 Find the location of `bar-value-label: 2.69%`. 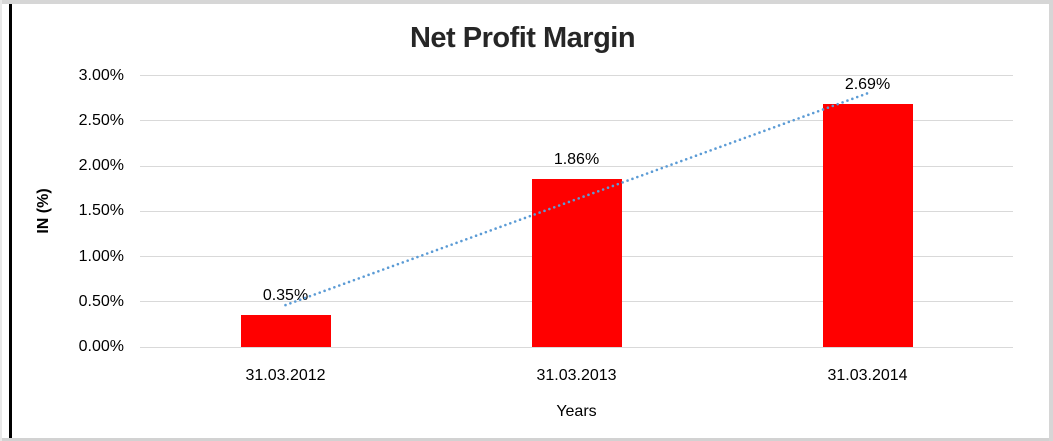

bar-value-label: 2.69% is located at coordinates (867, 84).